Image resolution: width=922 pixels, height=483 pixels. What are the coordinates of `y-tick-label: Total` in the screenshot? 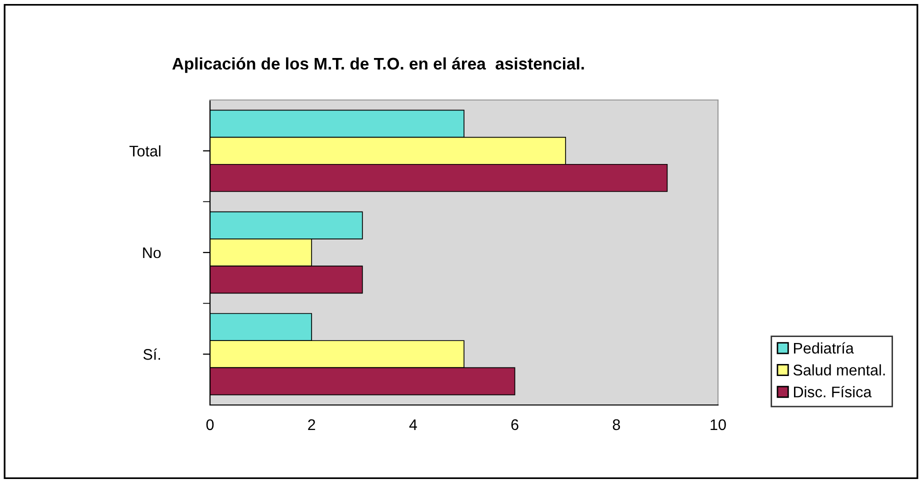 It's located at (144, 151).